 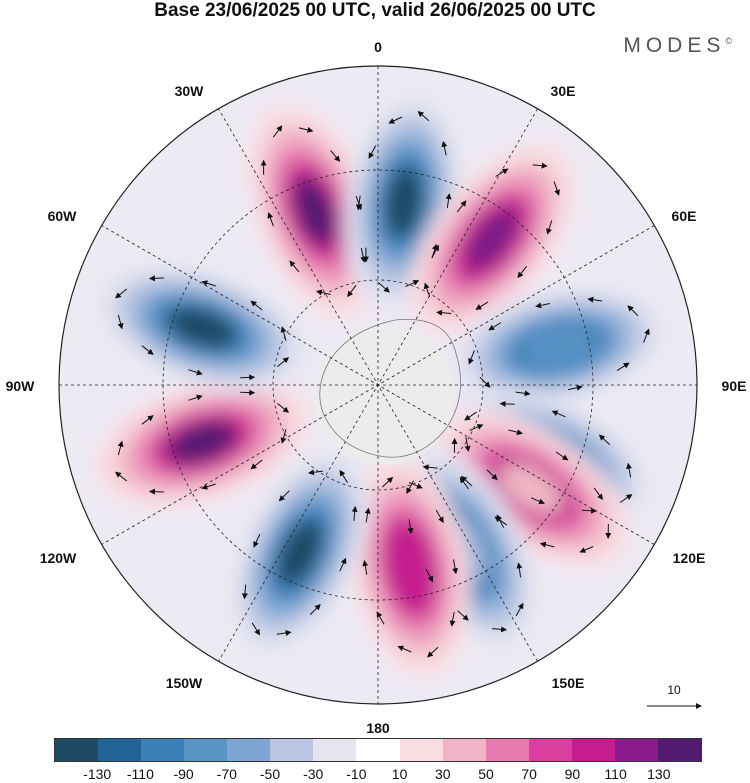 What do you see at coordinates (572, 774) in the screenshot?
I see `colorbar-tick-label: 90` at bounding box center [572, 774].